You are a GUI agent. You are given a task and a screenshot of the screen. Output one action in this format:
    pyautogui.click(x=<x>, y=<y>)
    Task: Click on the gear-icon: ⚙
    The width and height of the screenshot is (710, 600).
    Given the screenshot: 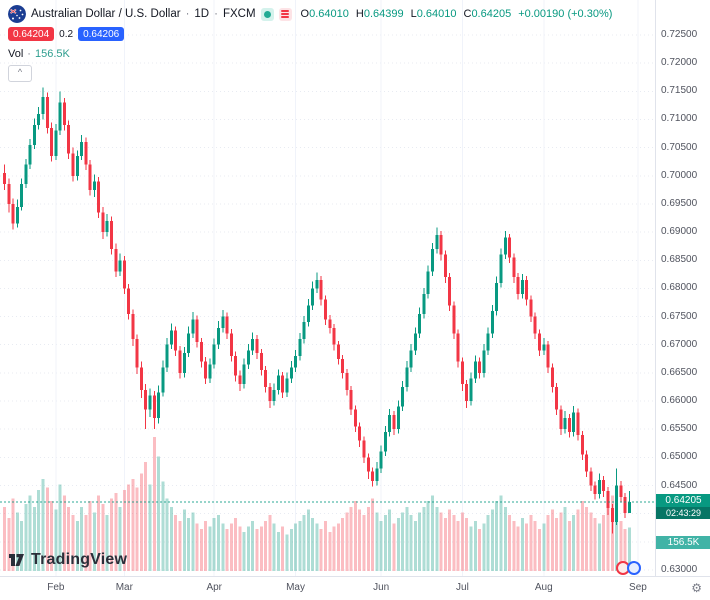 What is the action you would take?
    pyautogui.click(x=696, y=588)
    